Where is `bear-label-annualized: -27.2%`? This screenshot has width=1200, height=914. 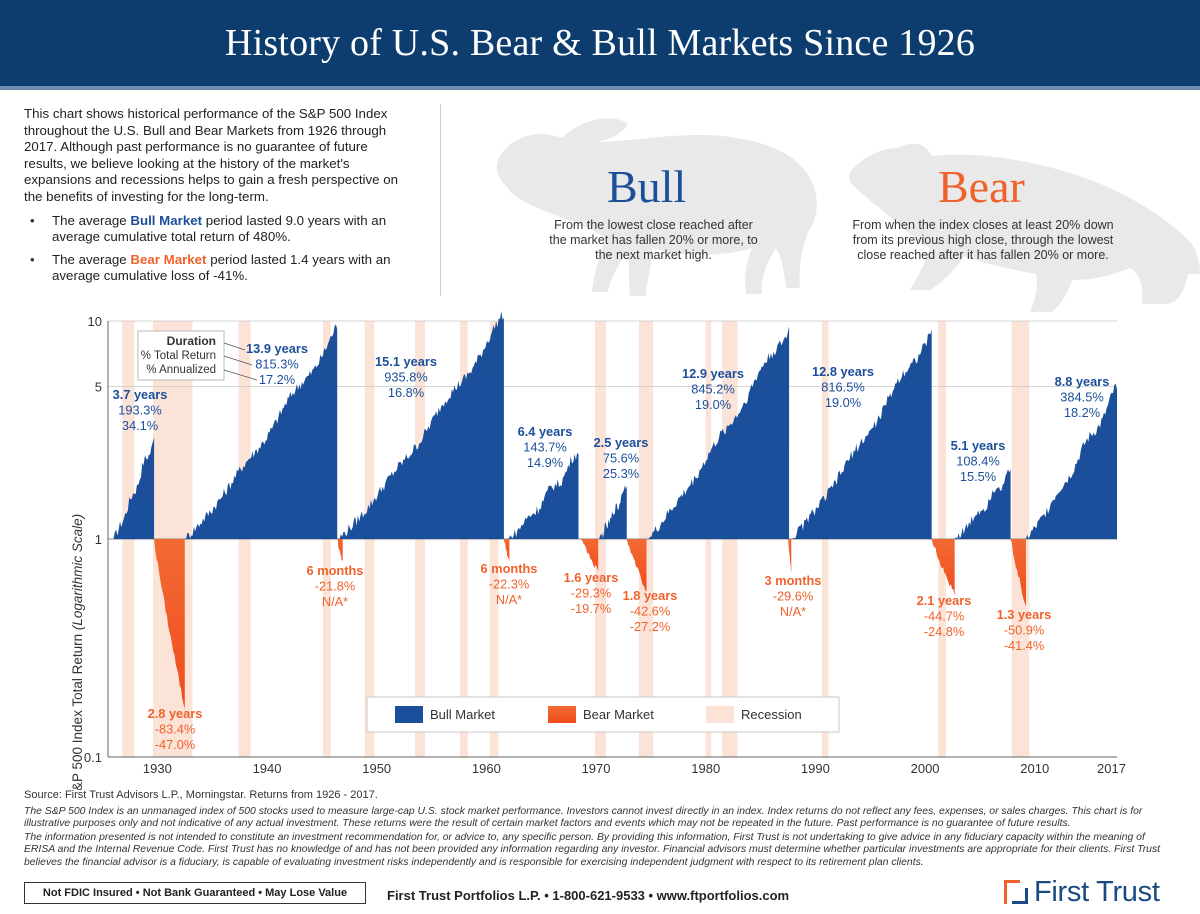
bear-label-annualized: -27.2% is located at coordinates (650, 626).